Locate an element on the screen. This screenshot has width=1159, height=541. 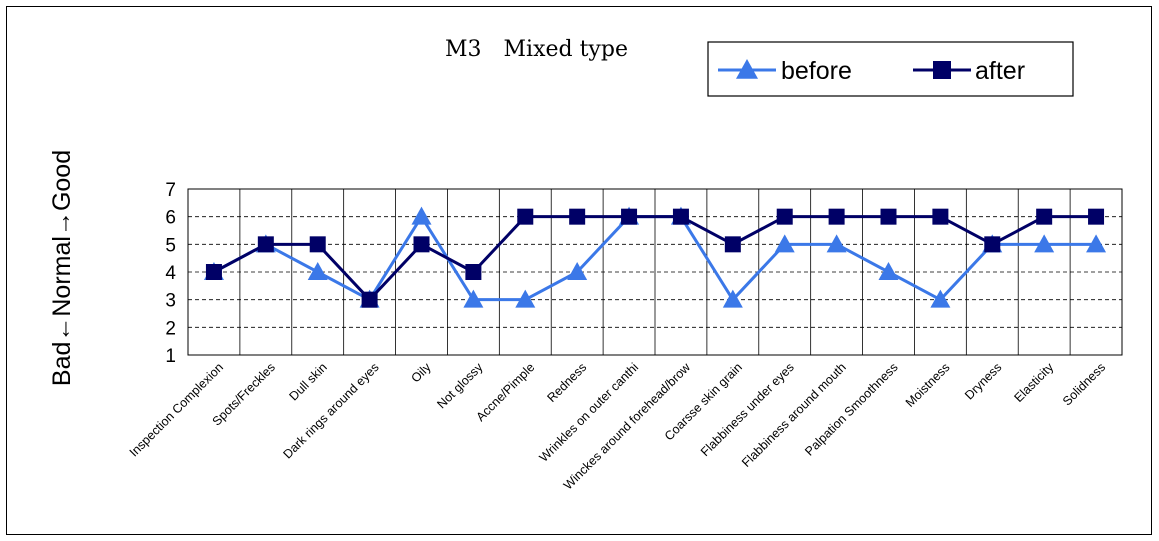
x-category-label: Dark rings around eyes is located at coordinates (330, 410).